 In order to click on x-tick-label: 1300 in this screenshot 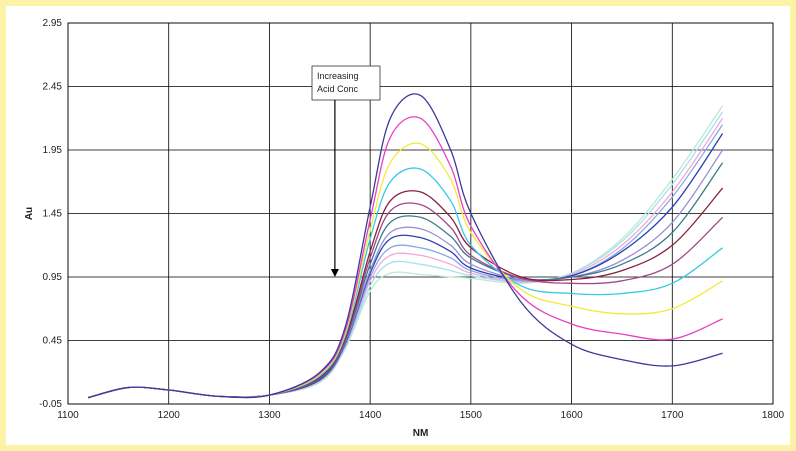, I will do `click(269, 415)`.